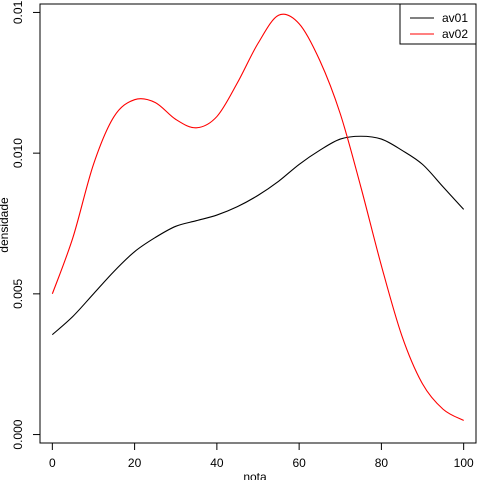 The width and height of the screenshot is (480, 480). I want to click on legend-label-av02: av02, so click(455, 34).